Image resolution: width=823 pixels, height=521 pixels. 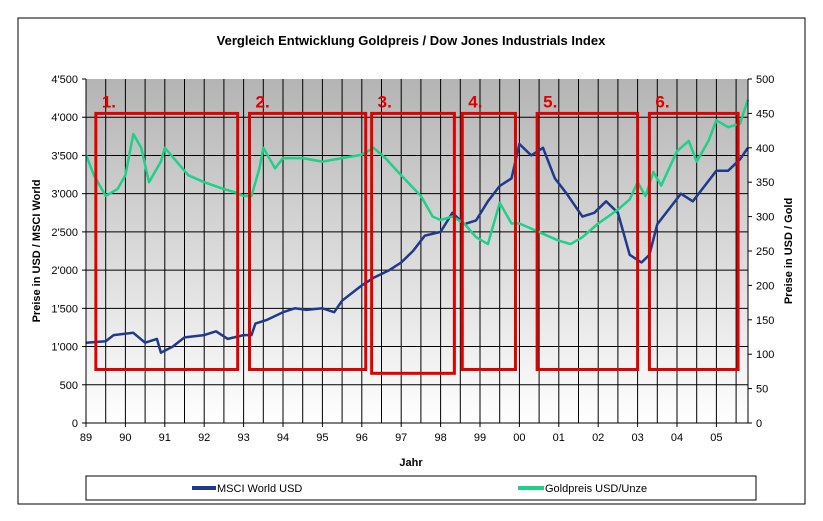 What do you see at coordinates (475, 101) in the screenshot?
I see `period-label-4: 4.` at bounding box center [475, 101].